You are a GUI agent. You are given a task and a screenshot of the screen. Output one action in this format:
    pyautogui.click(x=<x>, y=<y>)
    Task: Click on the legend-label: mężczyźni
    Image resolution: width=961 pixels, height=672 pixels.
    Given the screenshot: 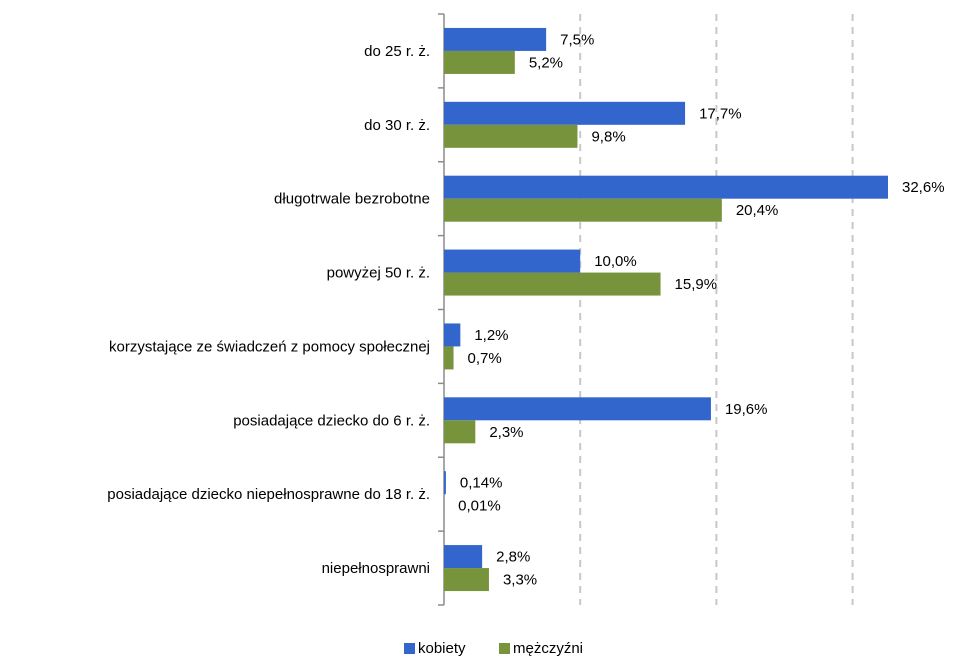 What is the action you would take?
    pyautogui.click(x=548, y=648)
    